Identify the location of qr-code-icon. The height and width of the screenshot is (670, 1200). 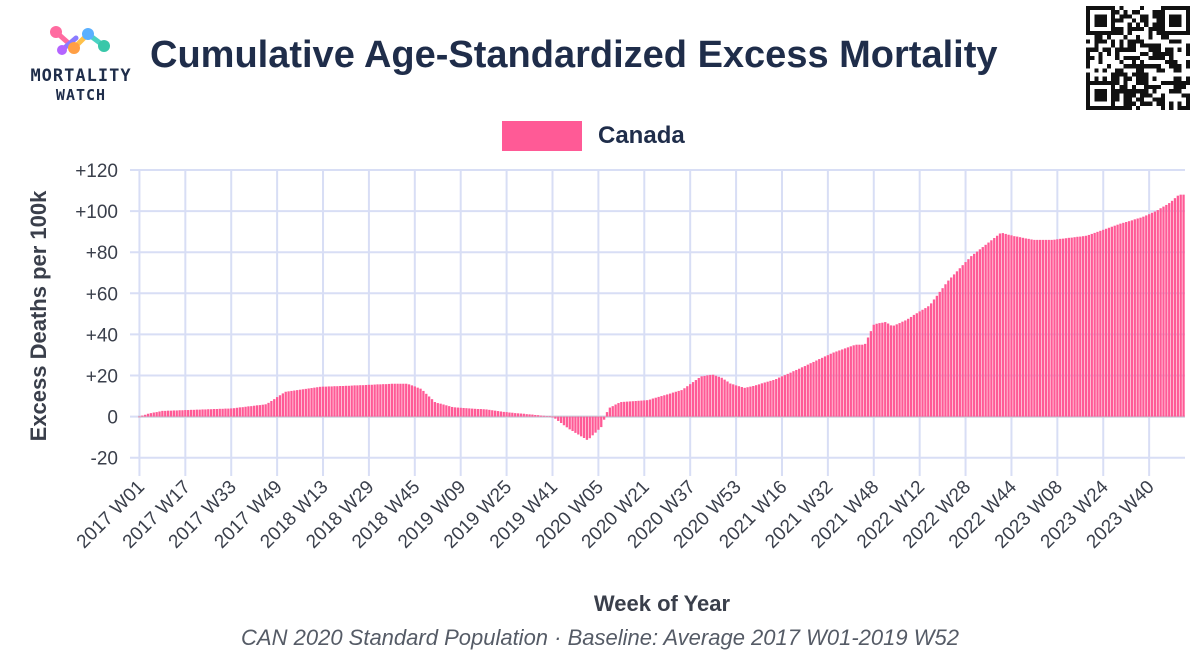
(1138, 58).